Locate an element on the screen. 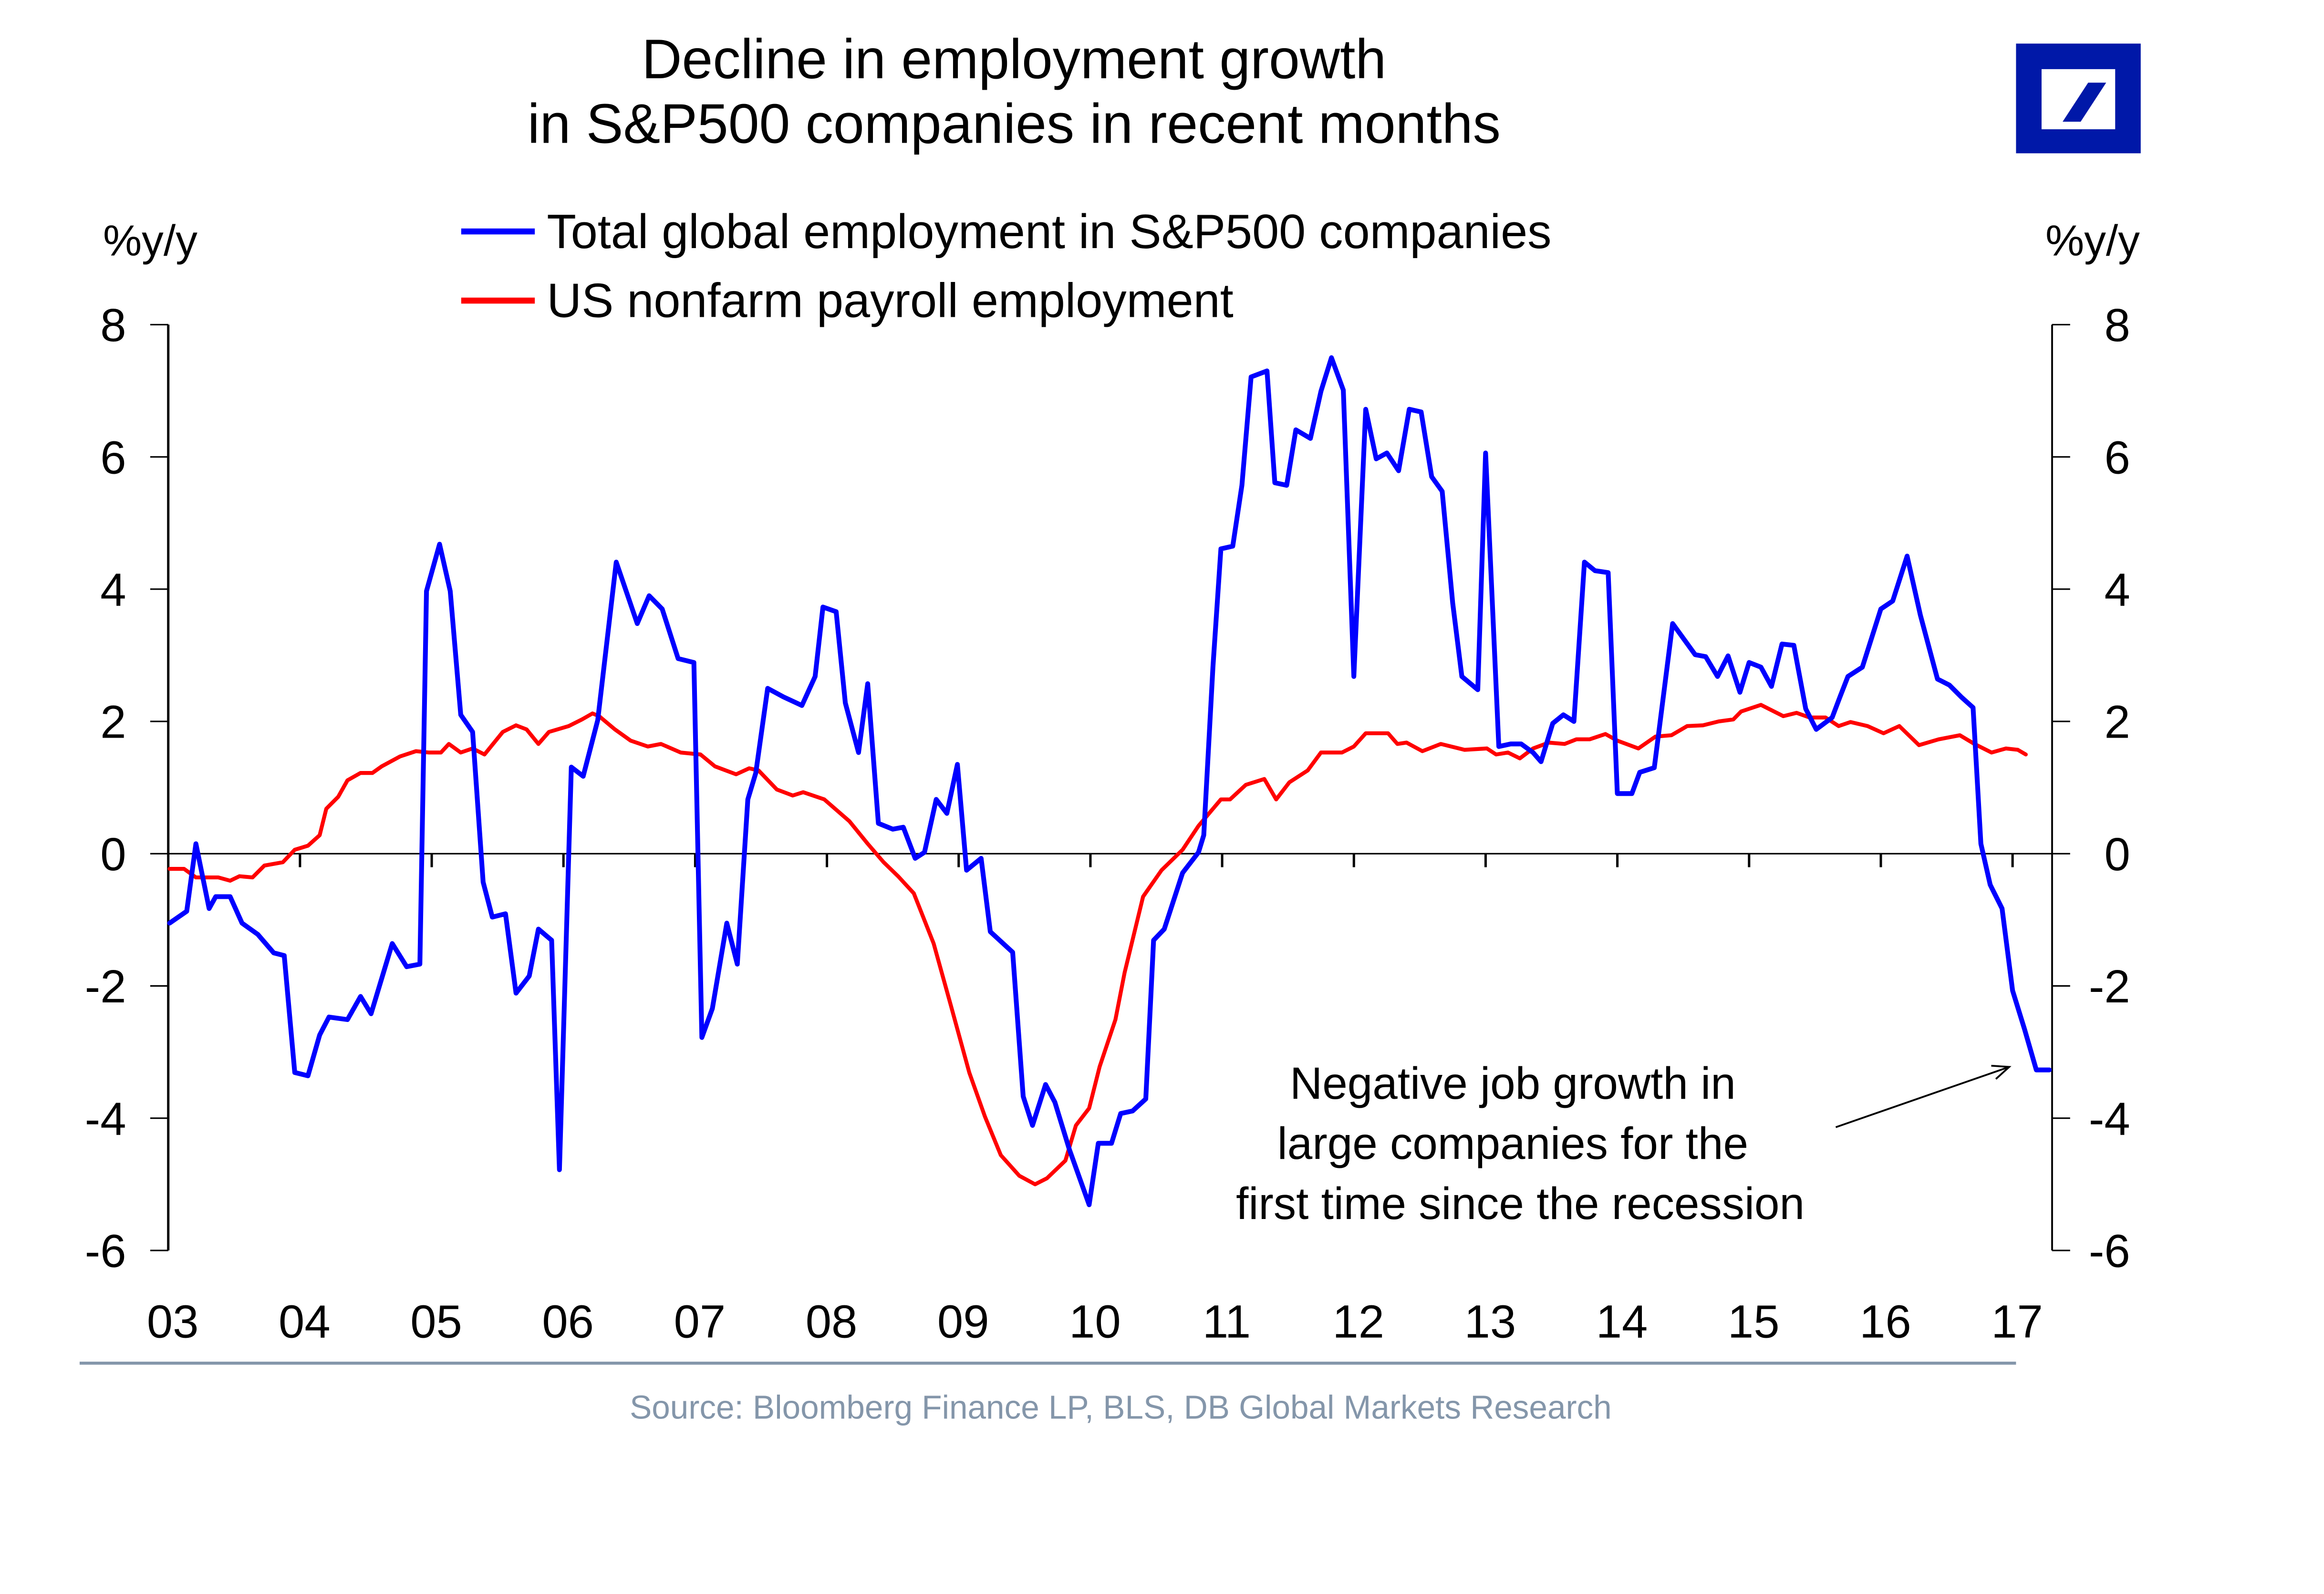 The image size is (2324, 1594). annotation-arrow is located at coordinates (1923, 1096).